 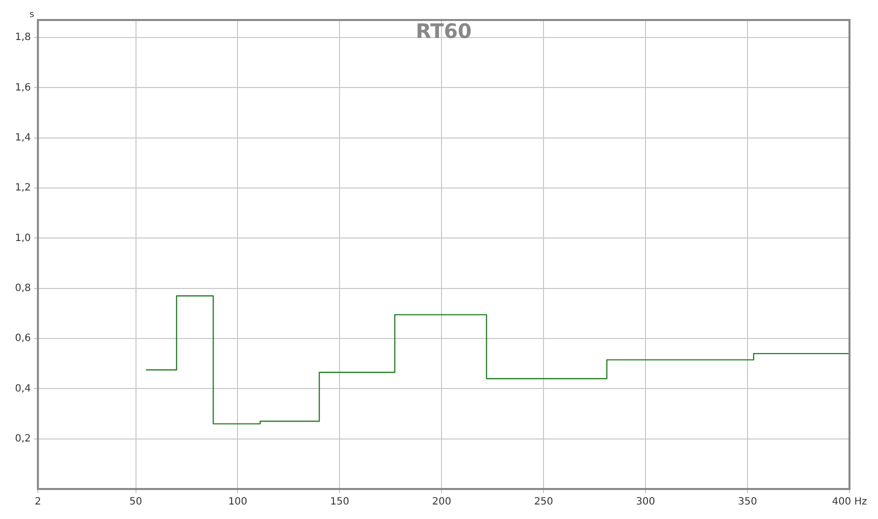 What do you see at coordinates (340, 502) in the screenshot?
I see `x-tick-label: 150` at bounding box center [340, 502].